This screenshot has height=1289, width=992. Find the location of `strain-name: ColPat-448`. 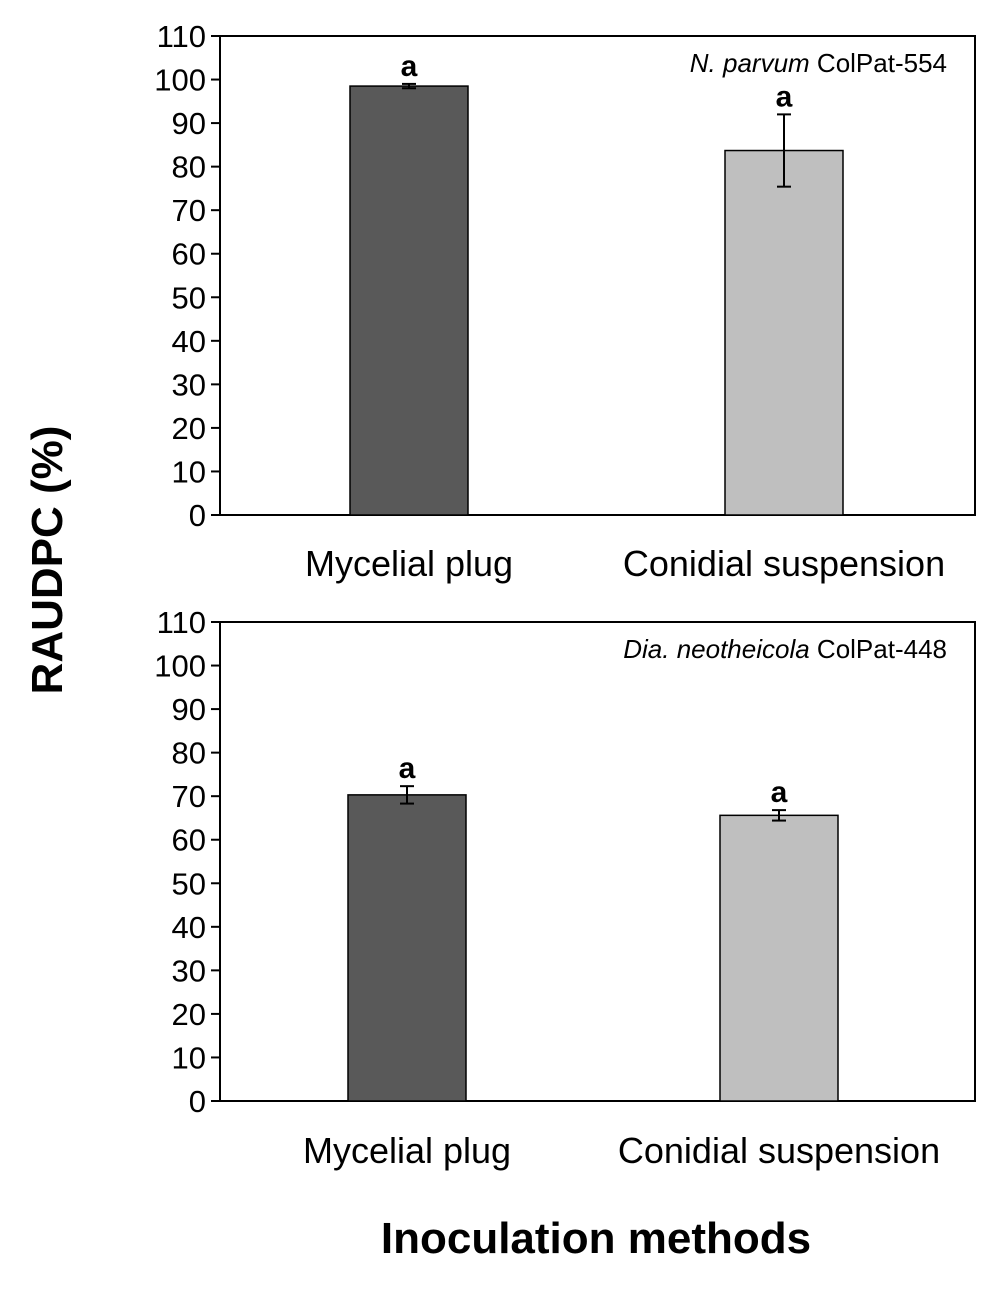

strain-name: ColPat-448 is located at coordinates (882, 649).